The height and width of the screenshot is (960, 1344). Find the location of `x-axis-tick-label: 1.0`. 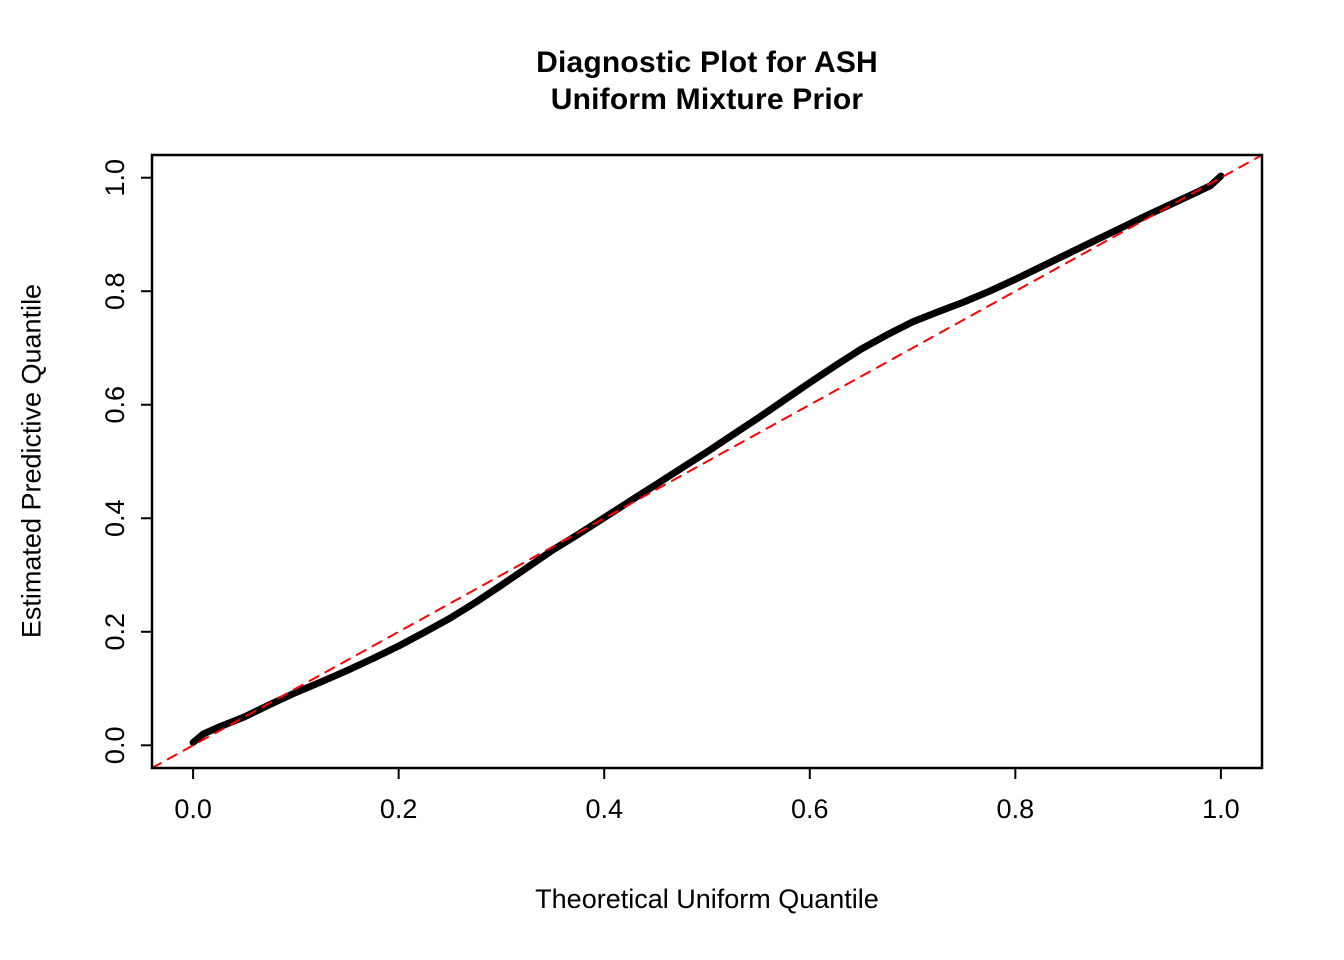

x-axis-tick-label: 1.0 is located at coordinates (1221, 809).